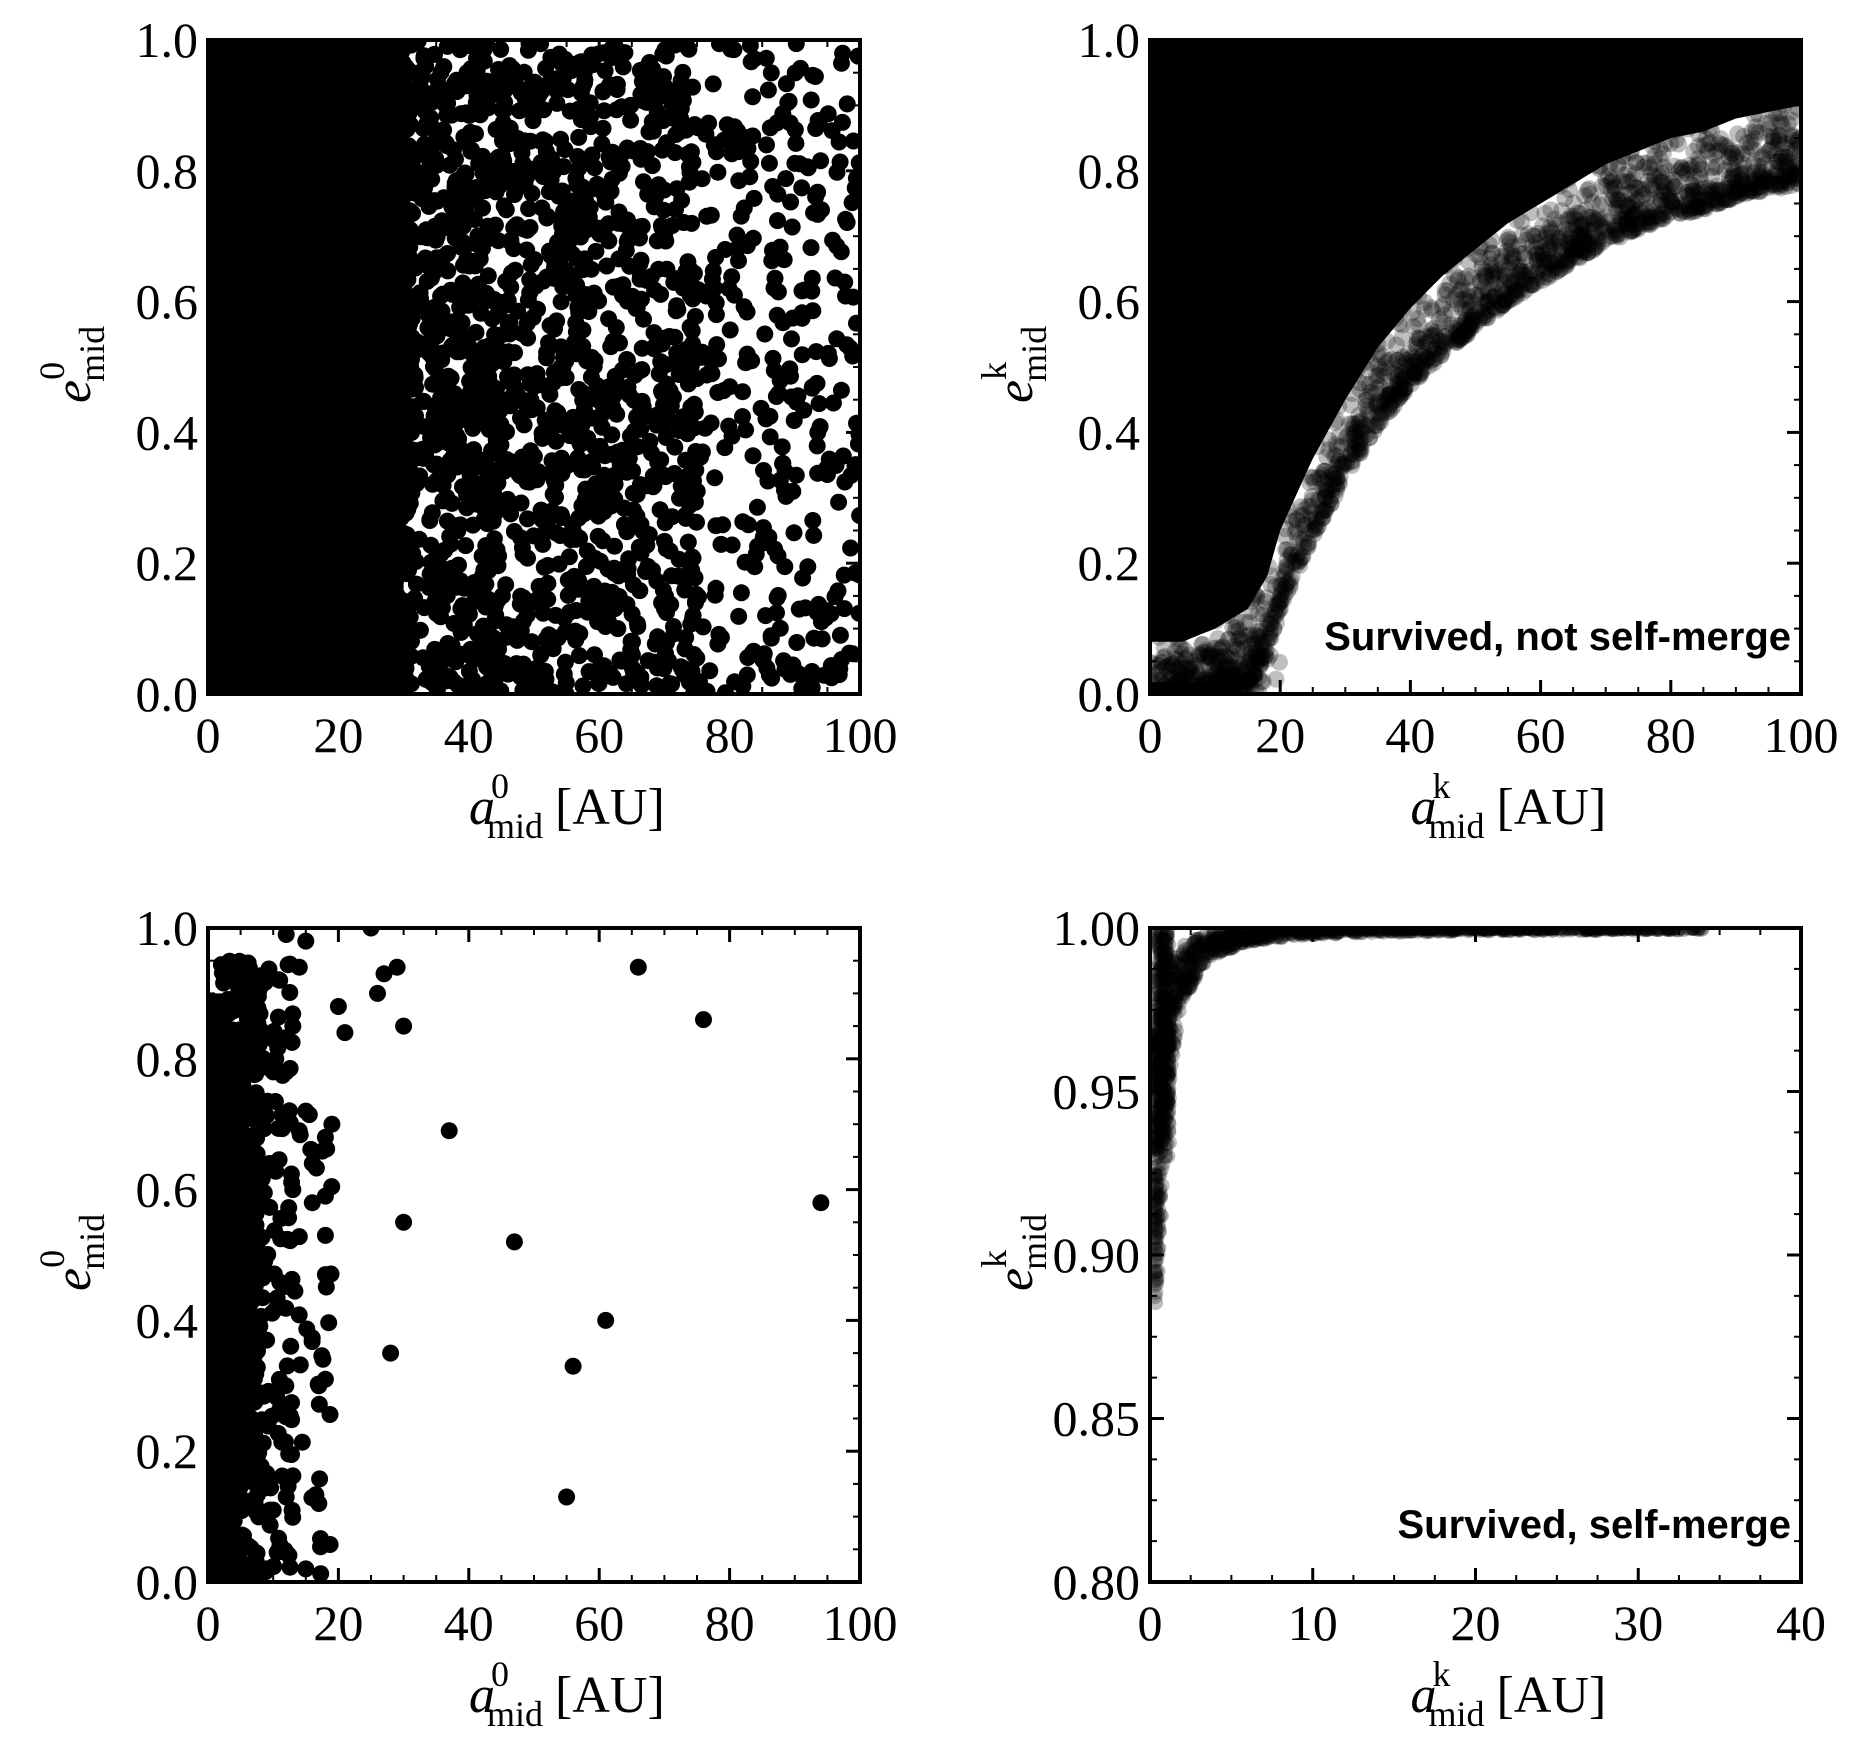  What do you see at coordinates (1109, 432) in the screenshot?
I see `y-tick-label-top-right-2: 0.4` at bounding box center [1109, 432].